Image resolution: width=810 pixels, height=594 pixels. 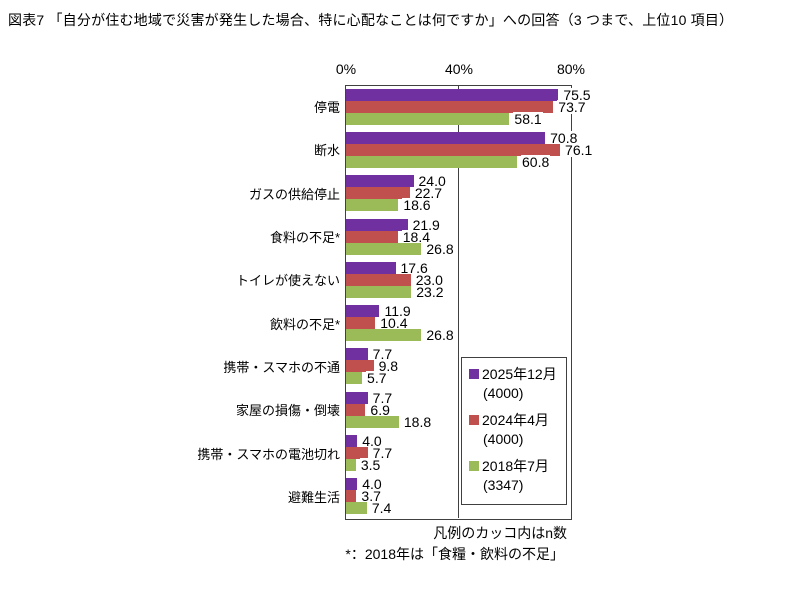 I want to click on bar-value-label: 76.1, so click(x=579, y=149).